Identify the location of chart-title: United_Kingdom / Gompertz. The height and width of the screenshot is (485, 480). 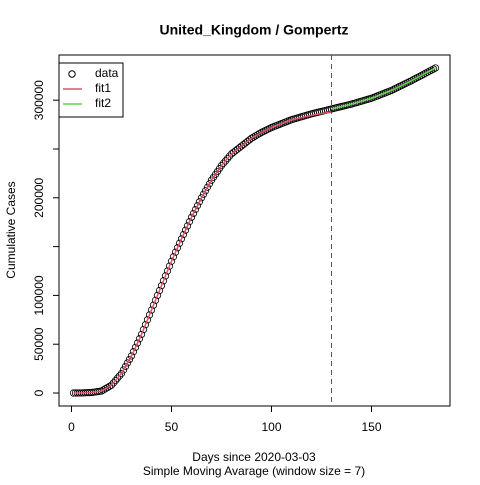
(254, 30).